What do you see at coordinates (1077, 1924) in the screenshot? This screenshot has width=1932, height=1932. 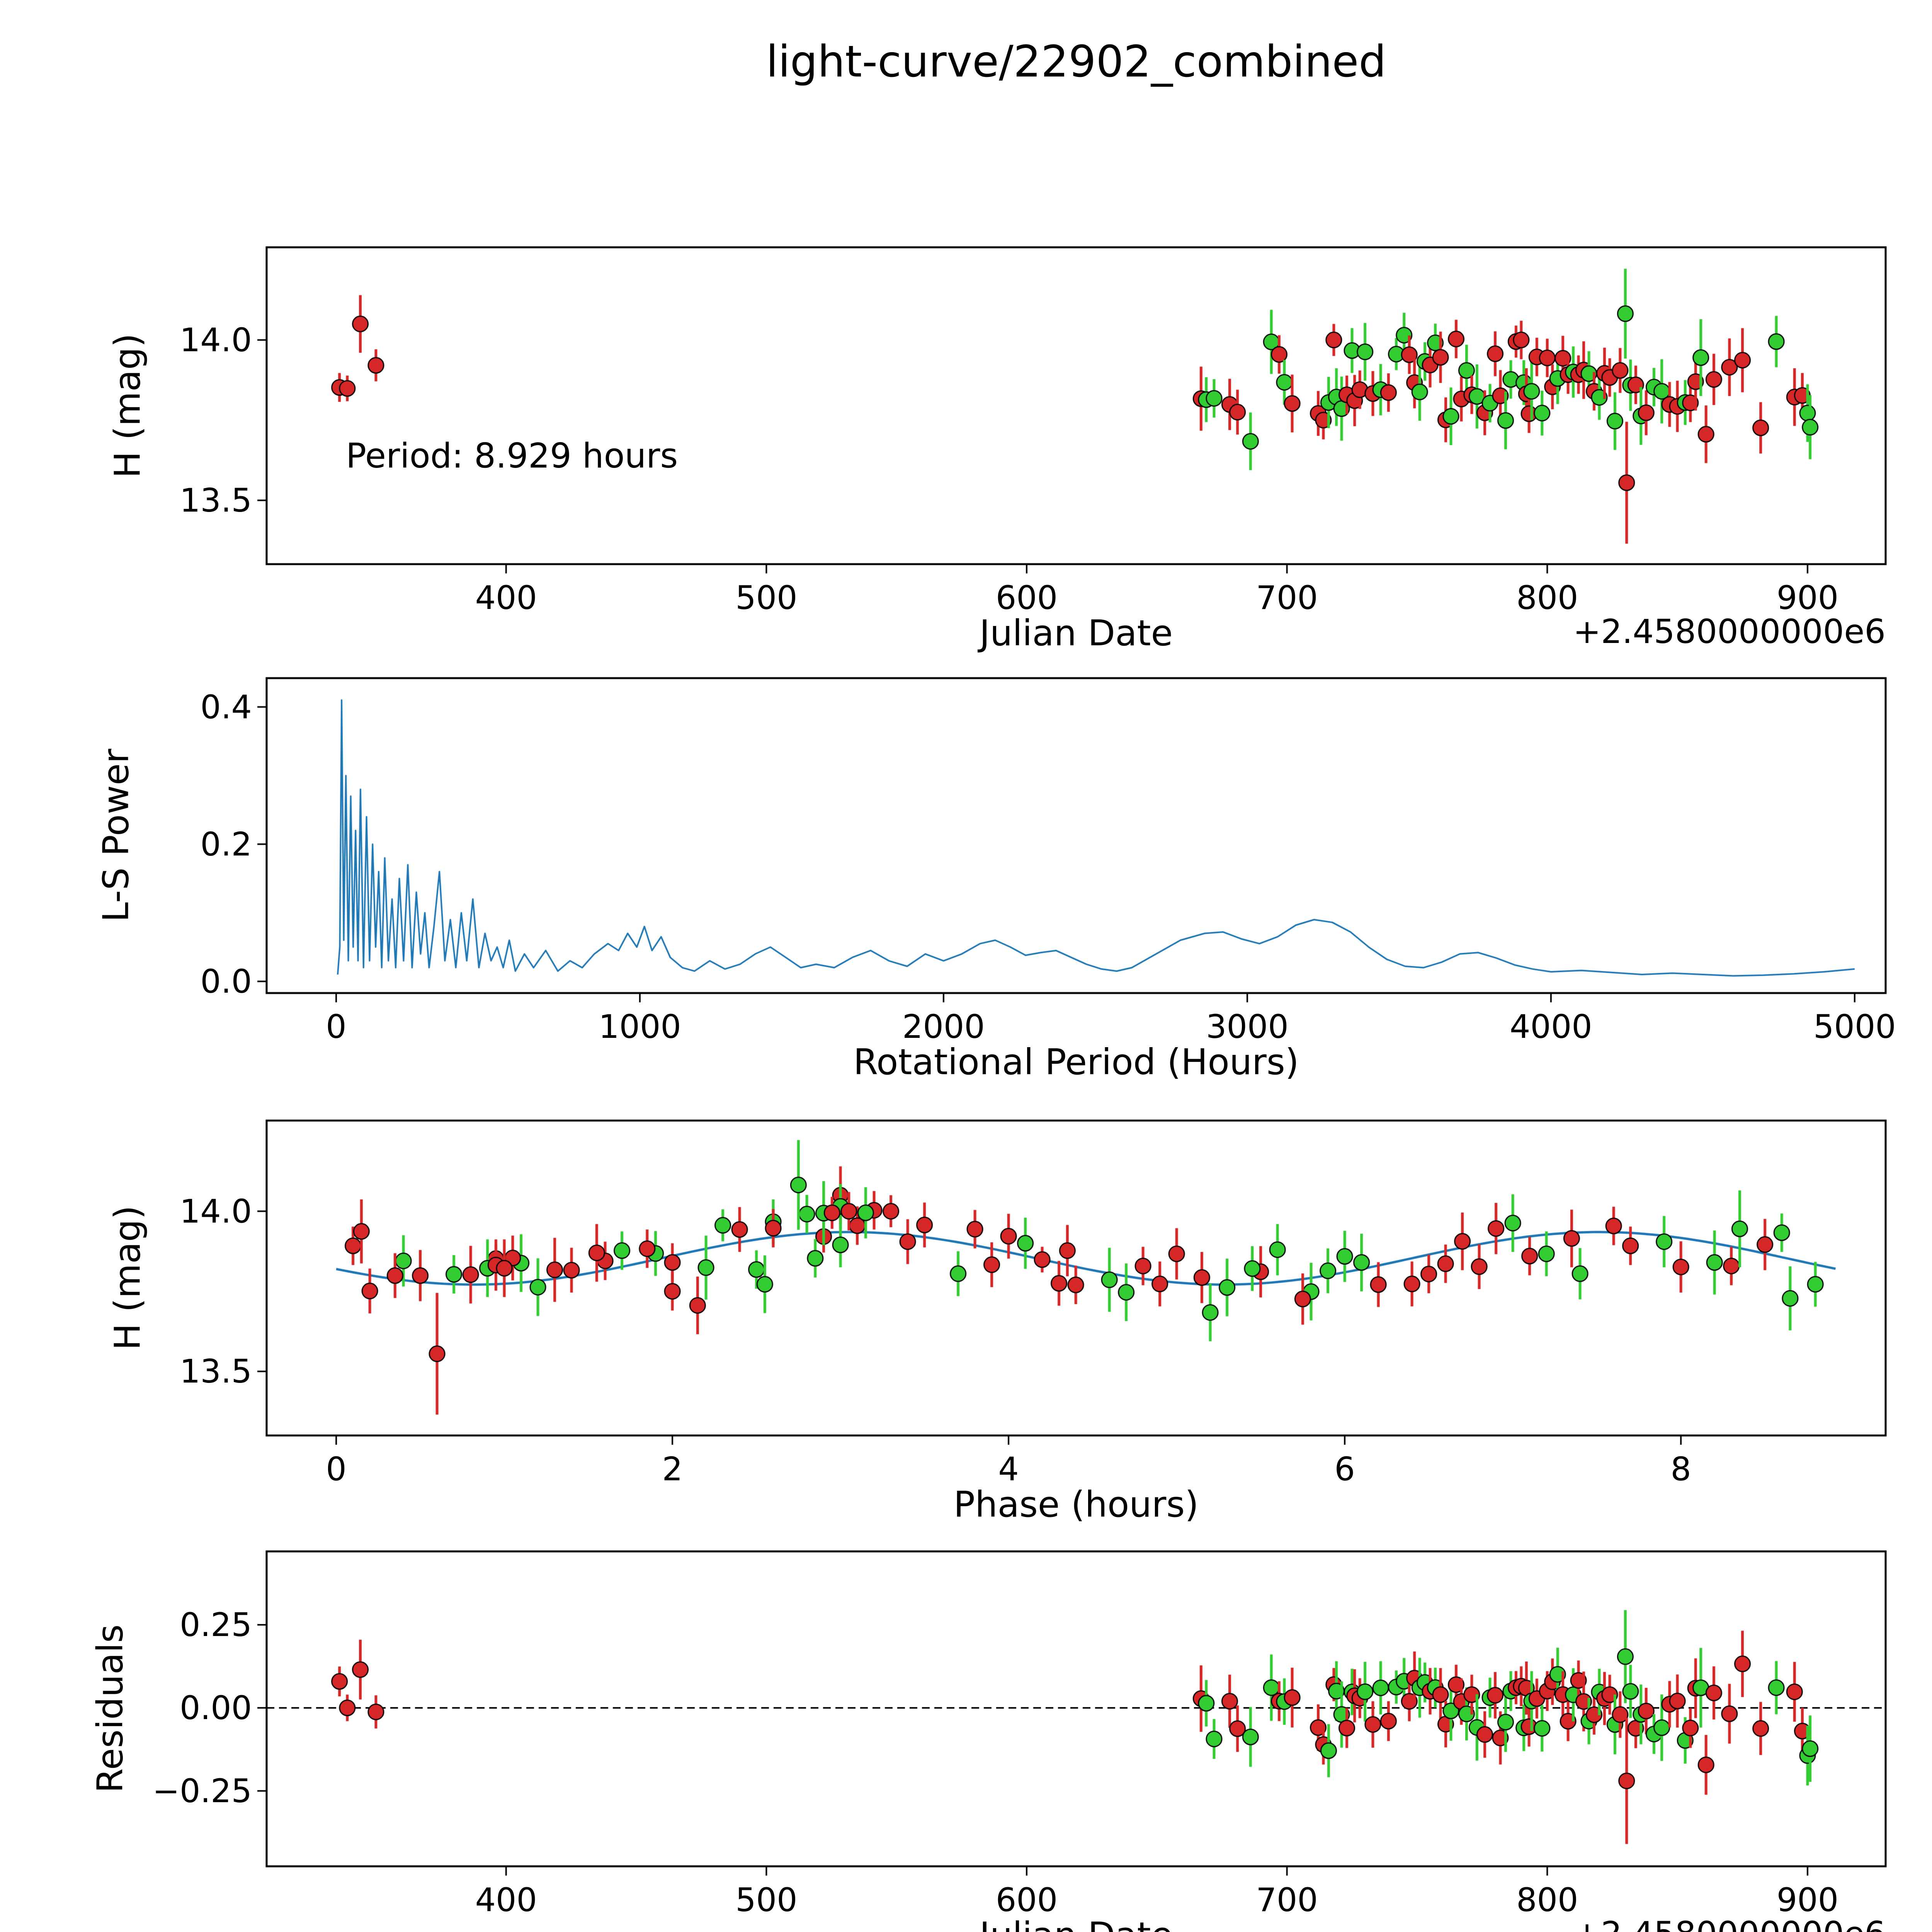 I see `residuals-x-axis-label: Julian Date` at bounding box center [1077, 1924].